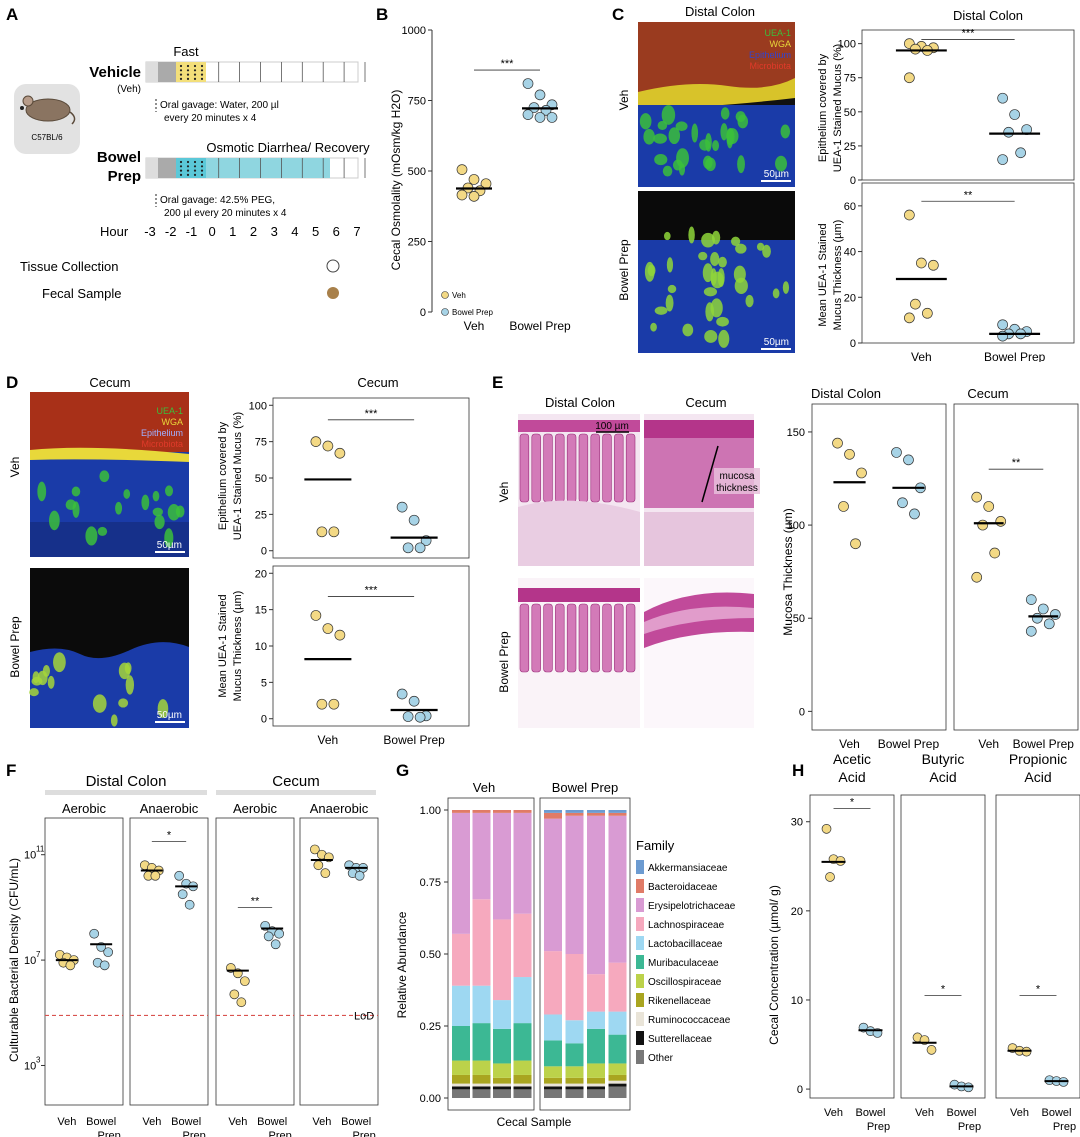 Image resolution: width=1080 pixels, height=1137 pixels. Describe the element at coordinates (169, 836) in the screenshot. I see `significance-stars: *` at that location.